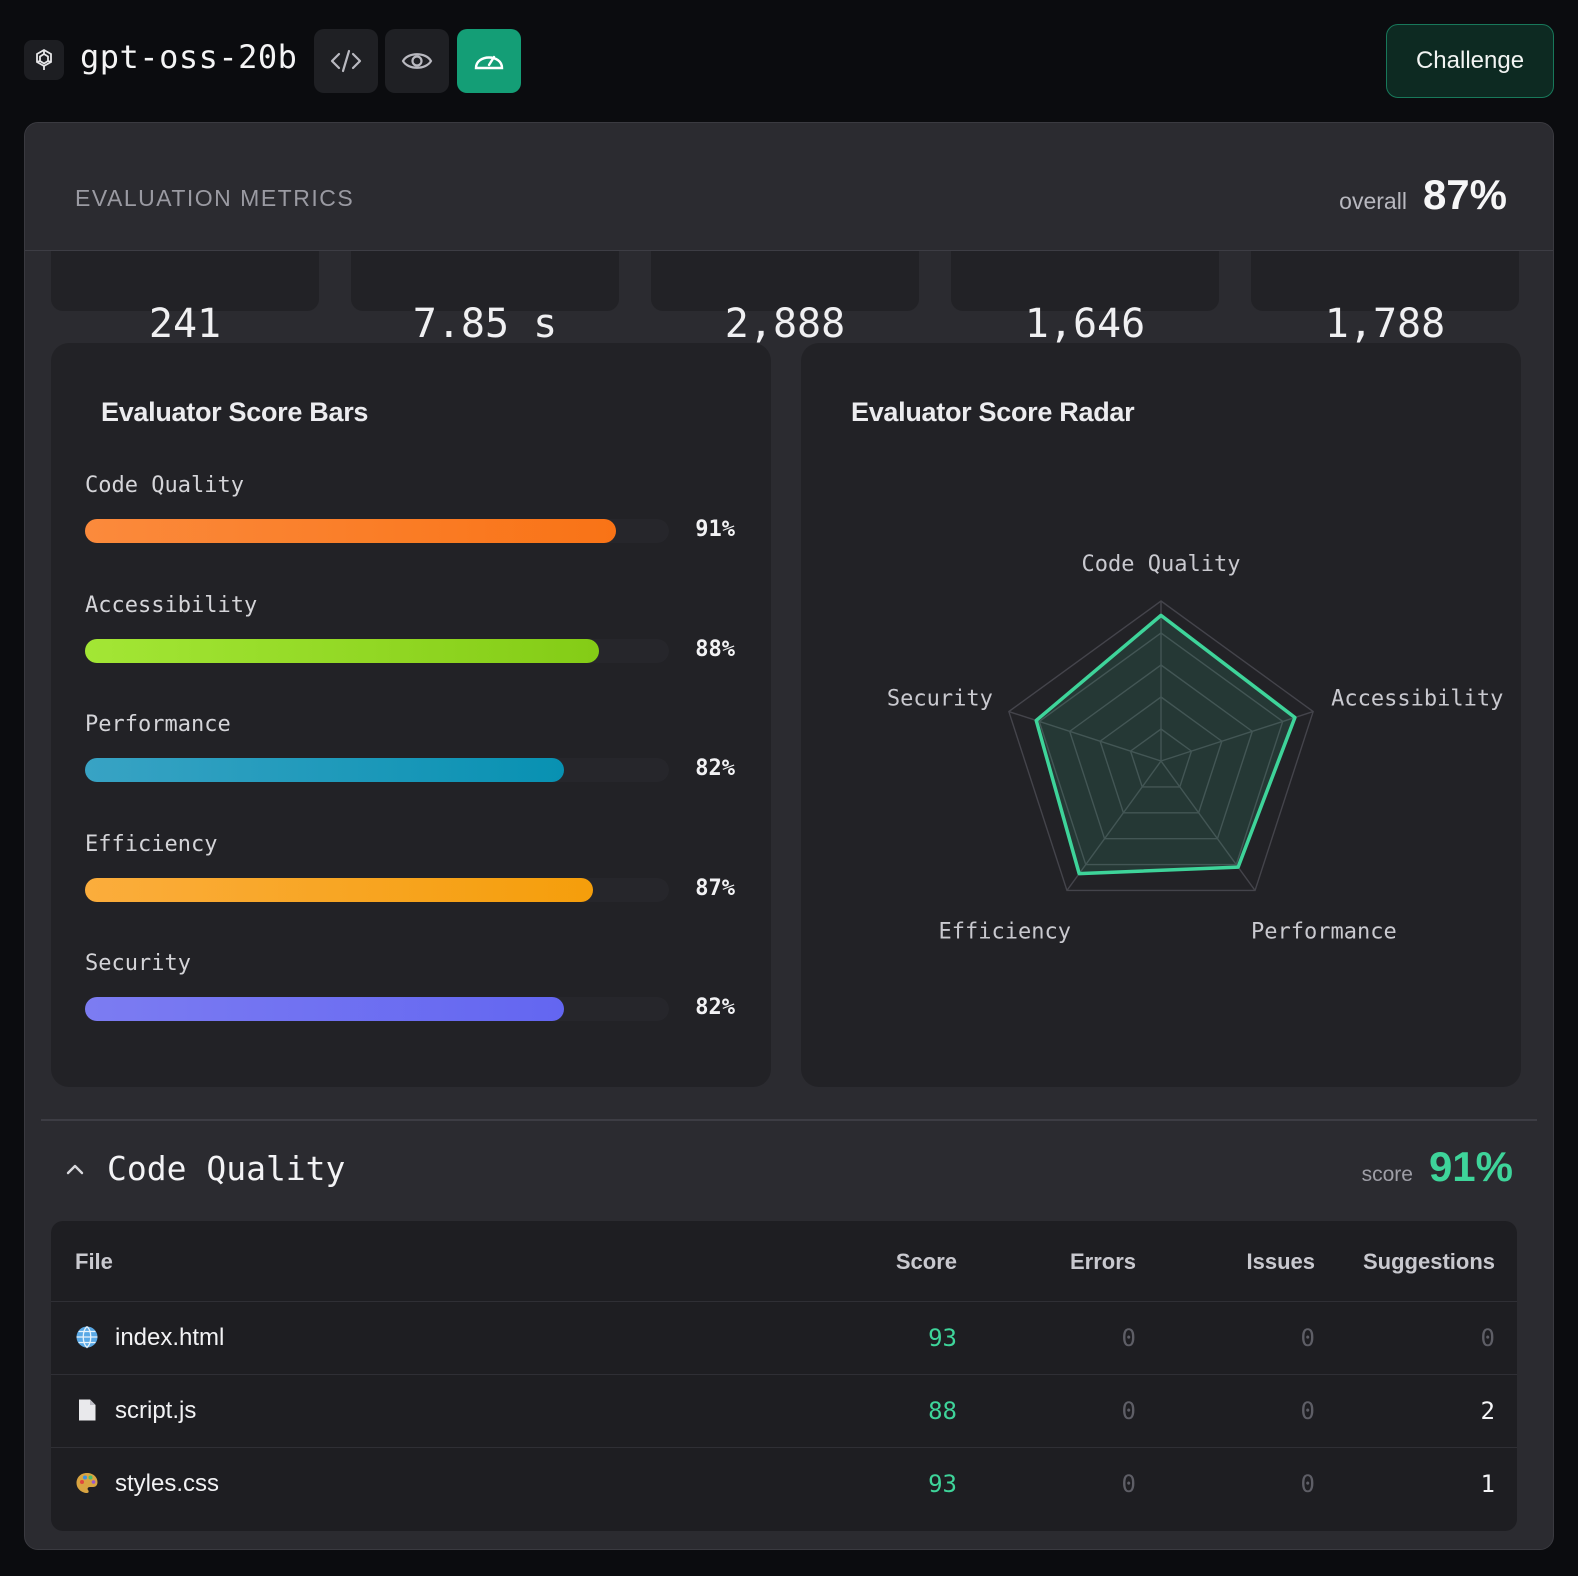  What do you see at coordinates (170, 1337) in the screenshot?
I see `file-name: index.html` at bounding box center [170, 1337].